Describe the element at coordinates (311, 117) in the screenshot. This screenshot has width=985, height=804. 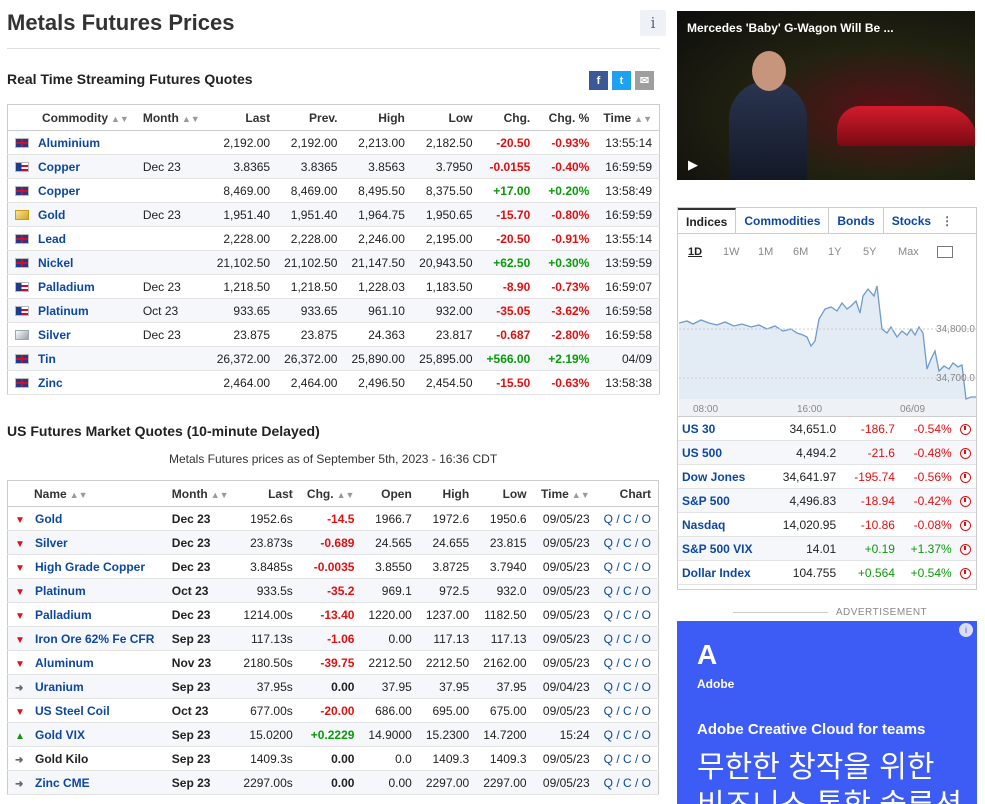
I see `col-prev: Prev.` at that location.